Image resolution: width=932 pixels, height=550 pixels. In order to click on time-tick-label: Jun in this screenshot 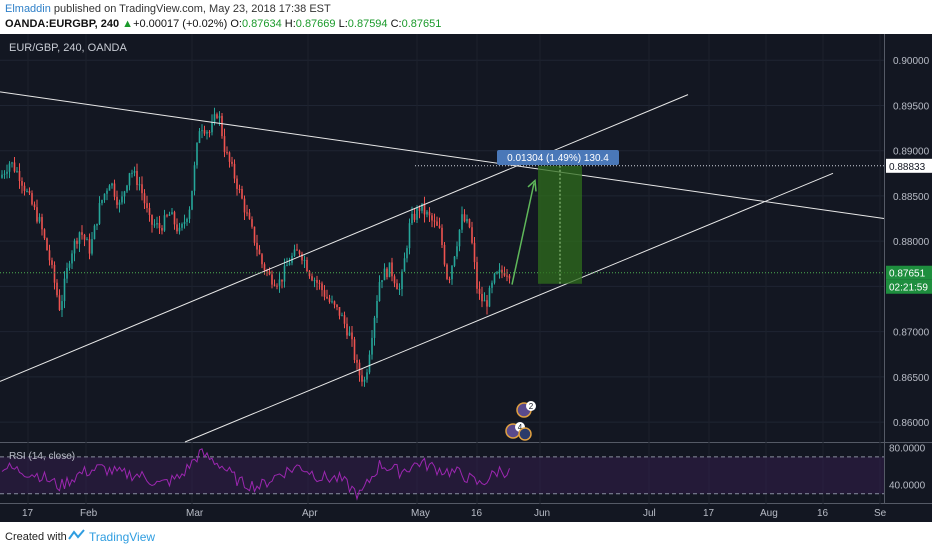, I will do `click(542, 513)`.